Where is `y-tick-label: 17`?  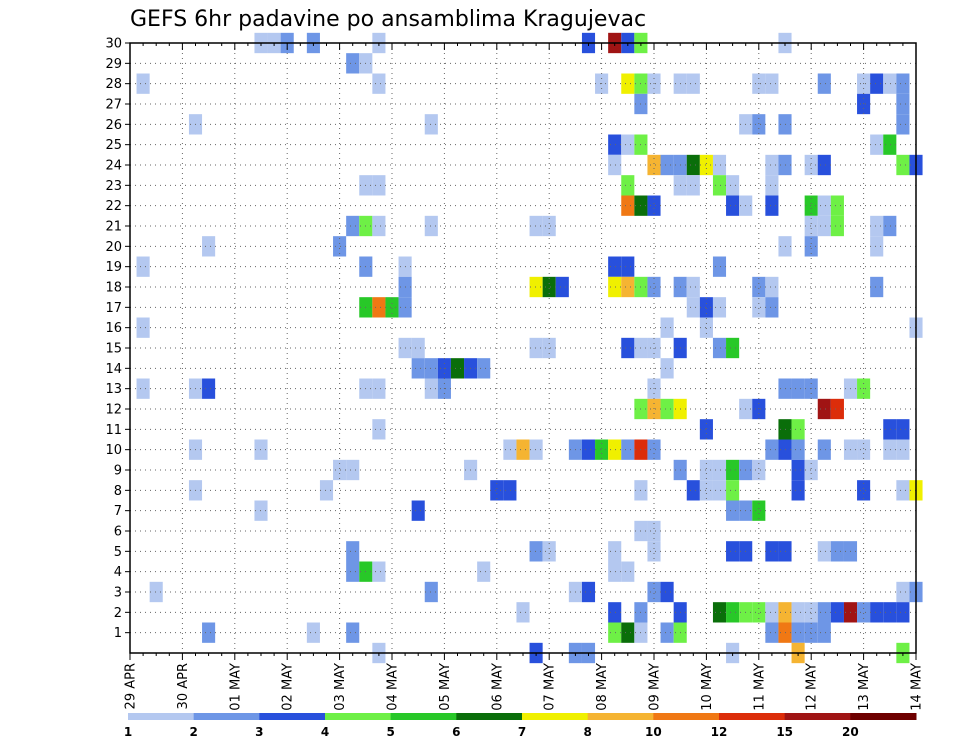
y-tick-label: 17 is located at coordinates (113, 308).